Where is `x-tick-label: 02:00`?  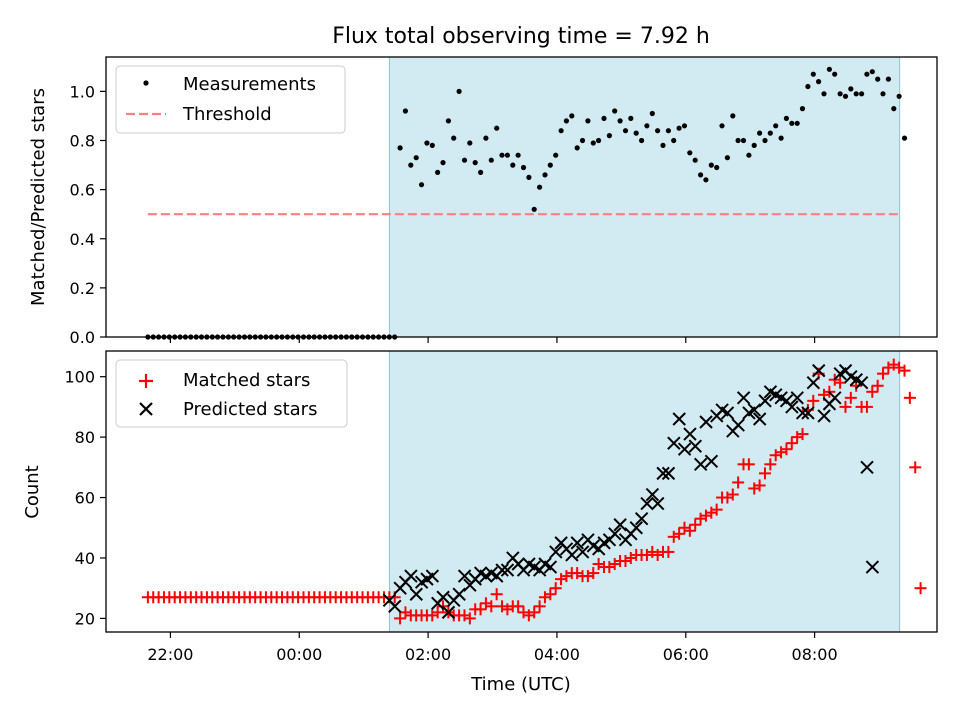
x-tick-label: 02:00 is located at coordinates (428, 654).